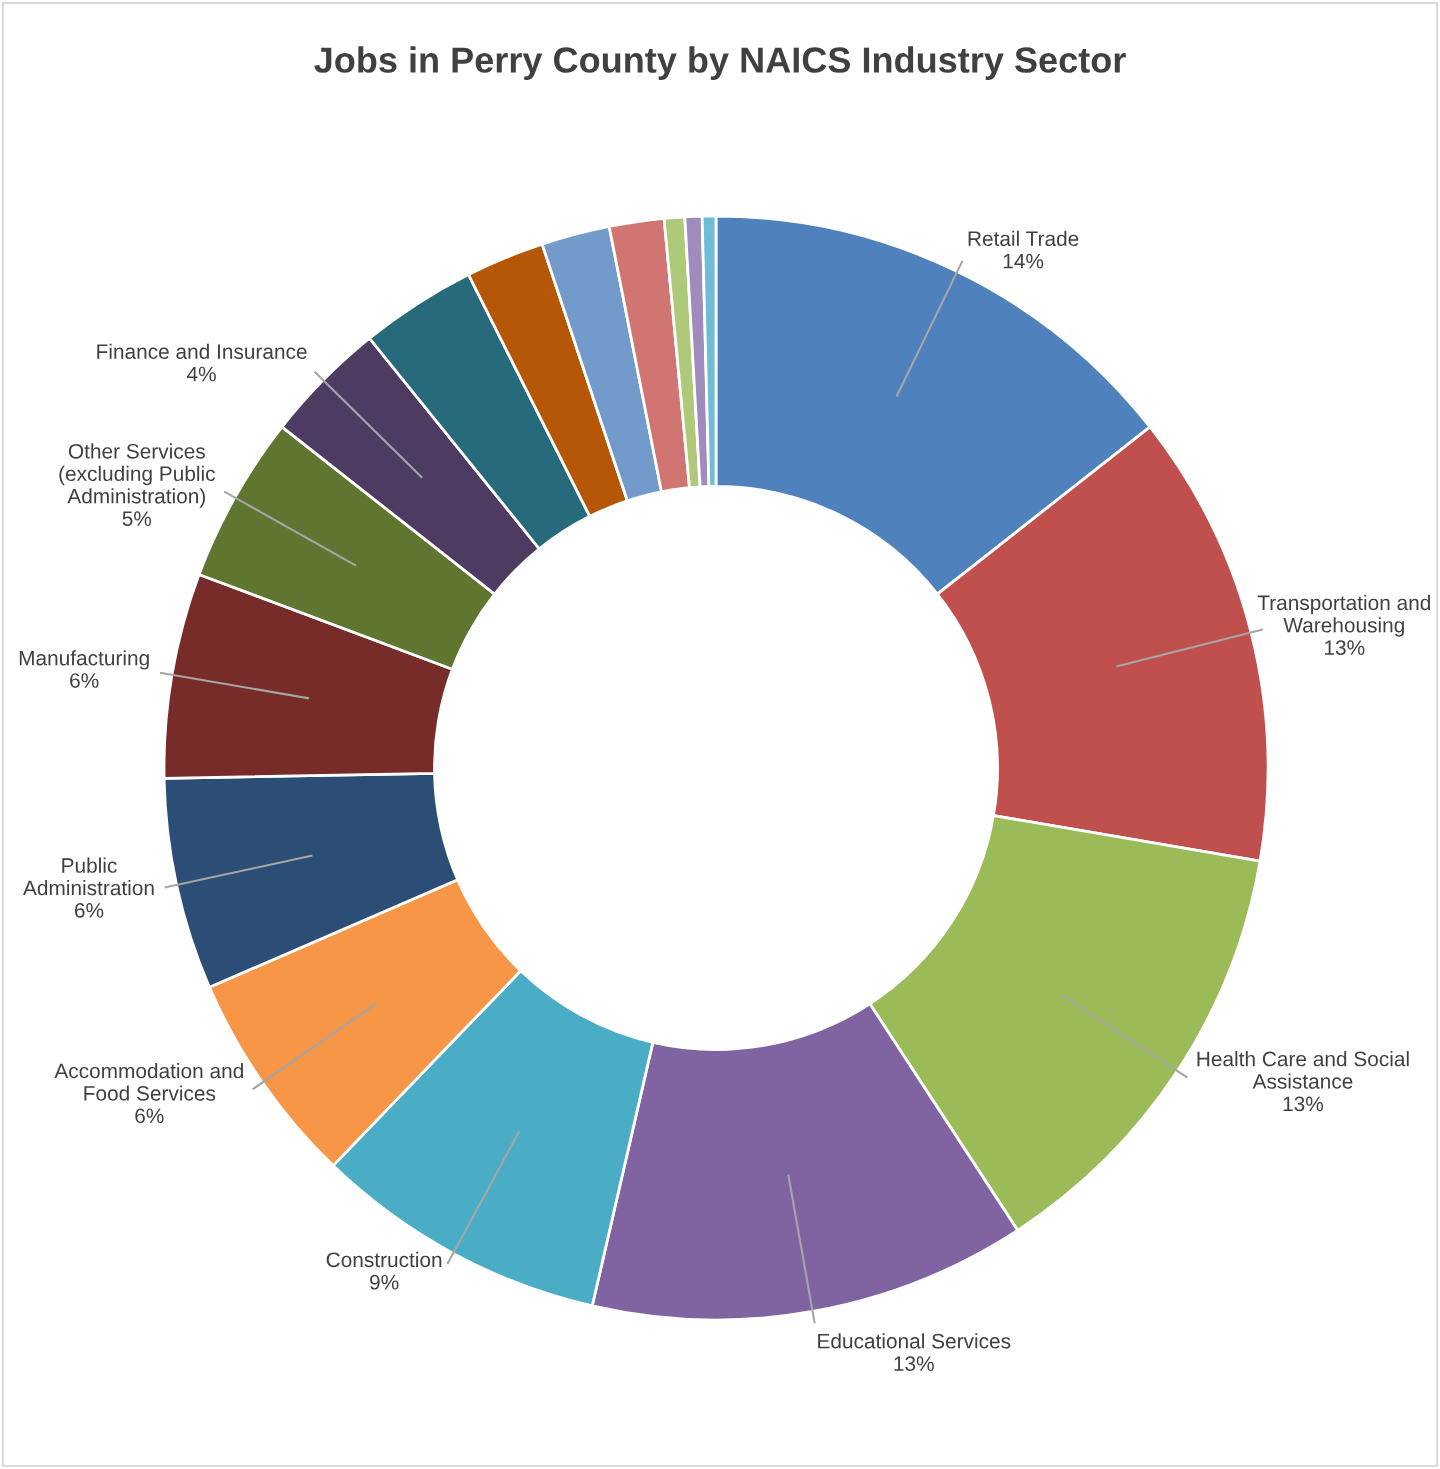 The image size is (1440, 1469). I want to click on slice-label: Construction, so click(384, 1259).